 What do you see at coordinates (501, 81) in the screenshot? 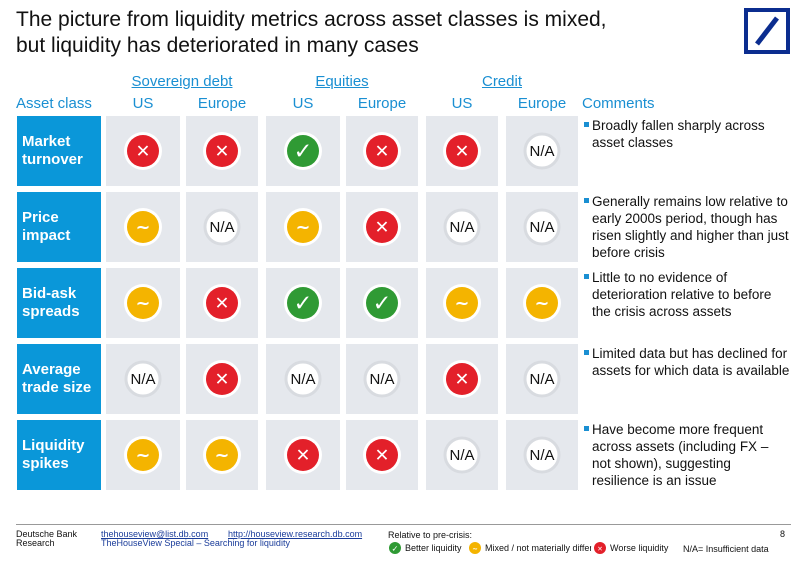
I see `group-header: Credit` at bounding box center [501, 81].